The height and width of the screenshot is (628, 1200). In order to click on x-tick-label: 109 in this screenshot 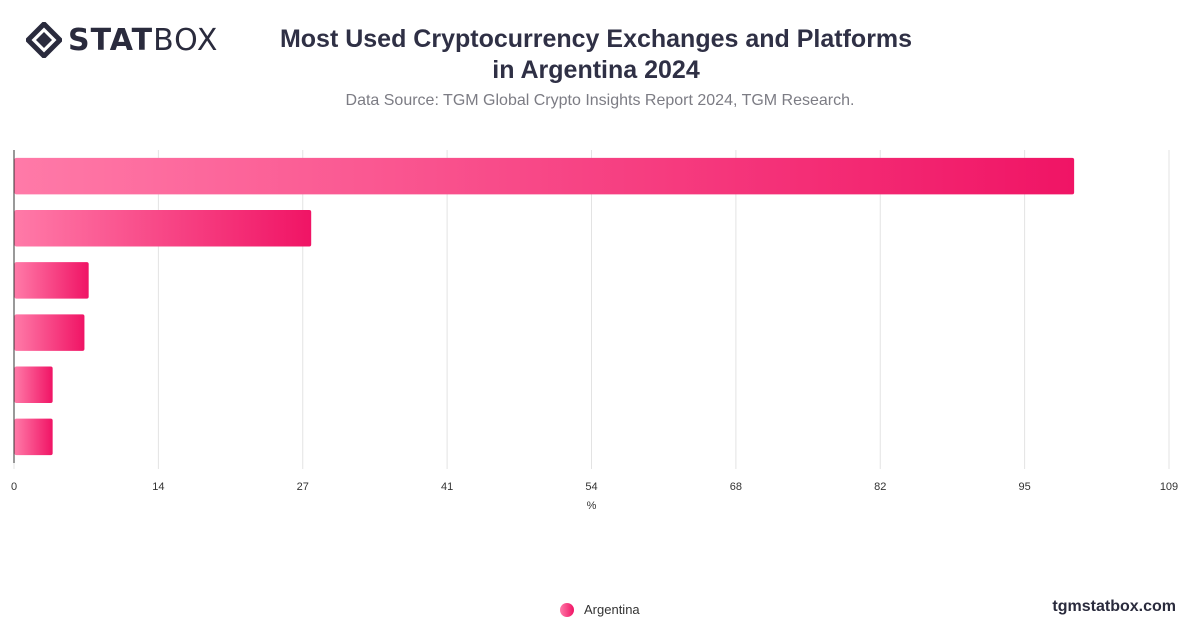, I will do `click(1169, 487)`.